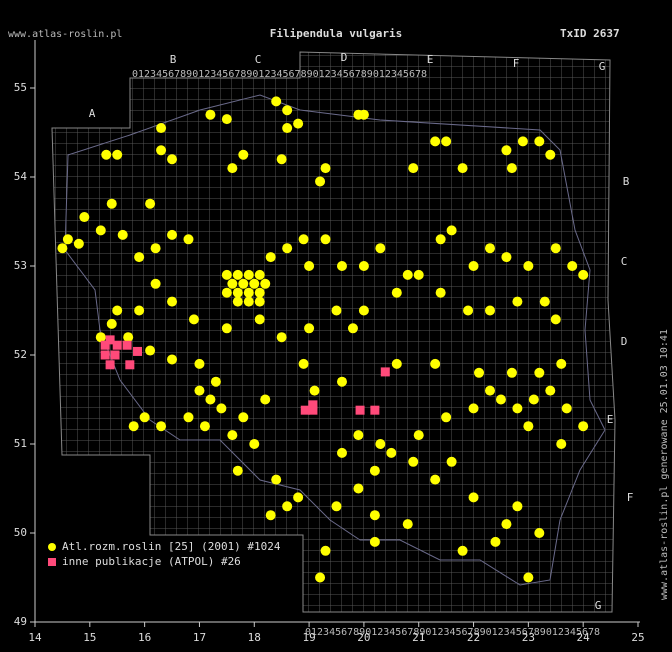  I want to click on x-tick-label: 23, so click(528, 637).